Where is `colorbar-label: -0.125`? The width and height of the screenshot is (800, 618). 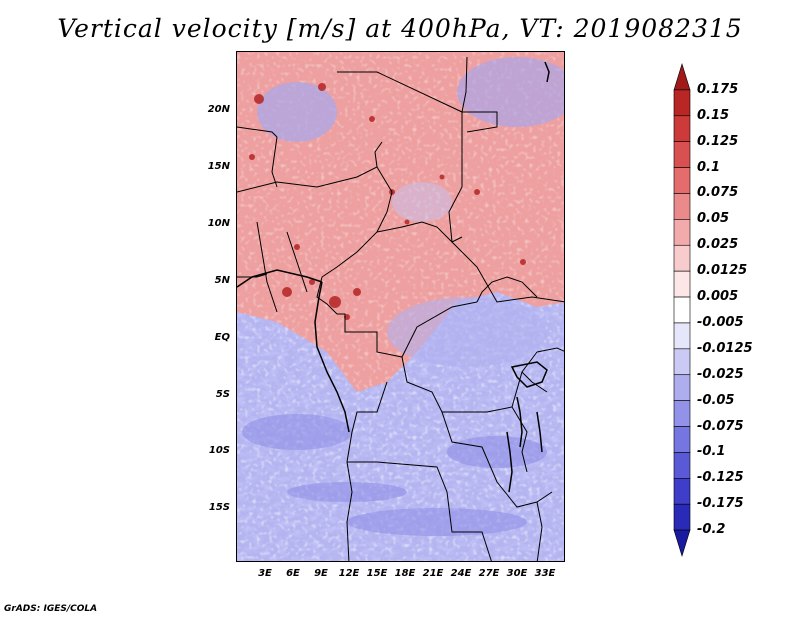
colorbar-label: -0.125 is located at coordinates (720, 478).